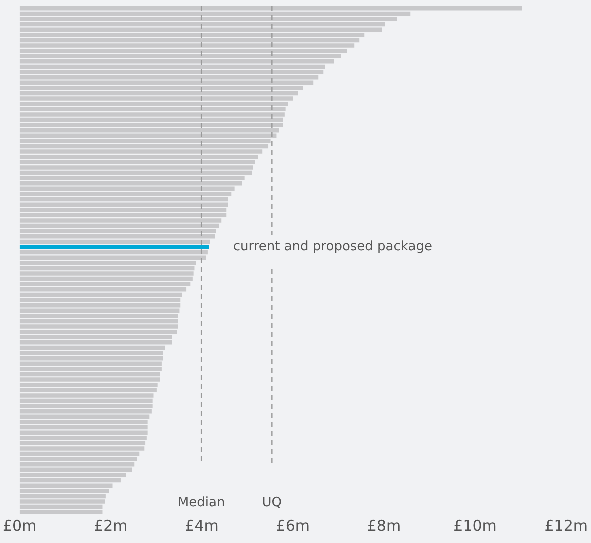 Image resolution: width=591 pixels, height=543 pixels. I want to click on x-tick-label: £6m, so click(293, 525).